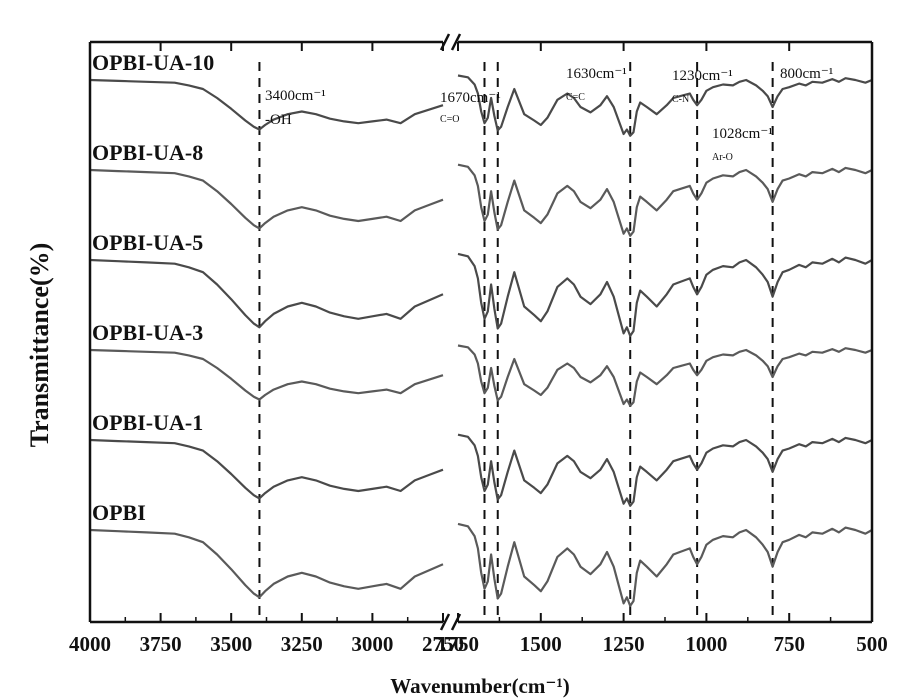 Image resolution: width=917 pixels, height=699 pixels. I want to click on peak-group-label: -OH, so click(278, 120).